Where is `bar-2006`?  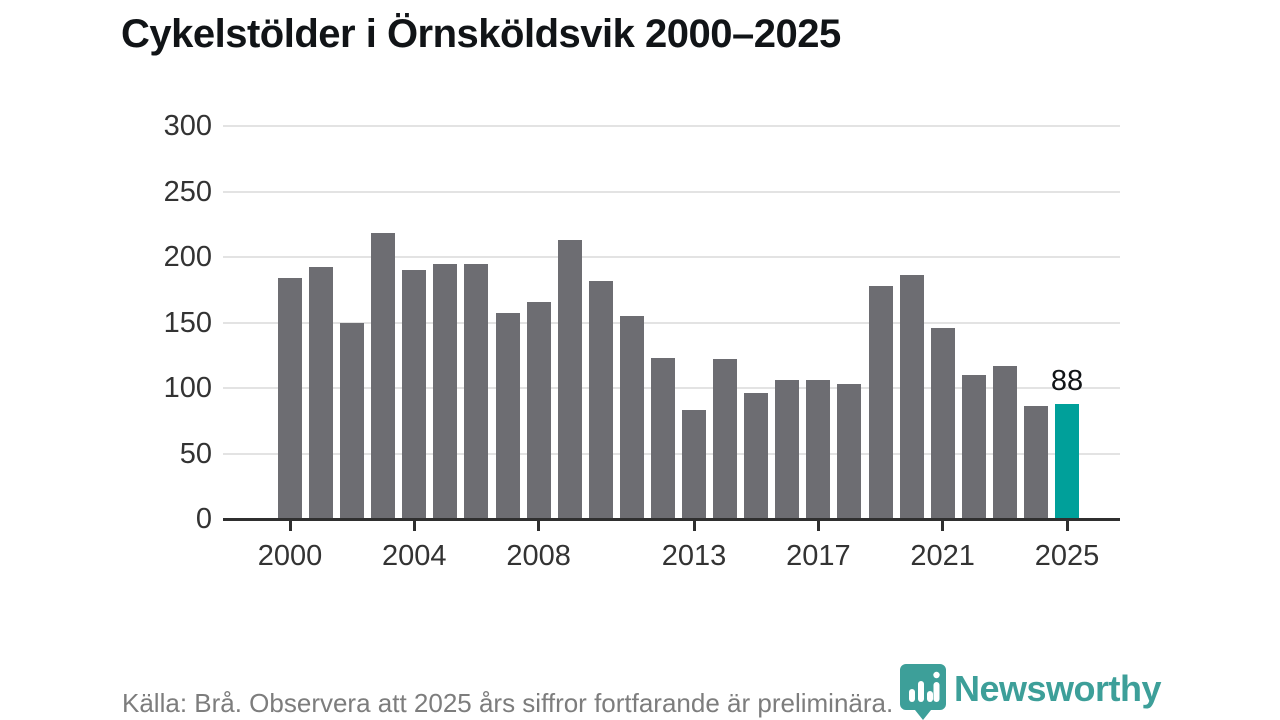 bar-2006 is located at coordinates (476, 391).